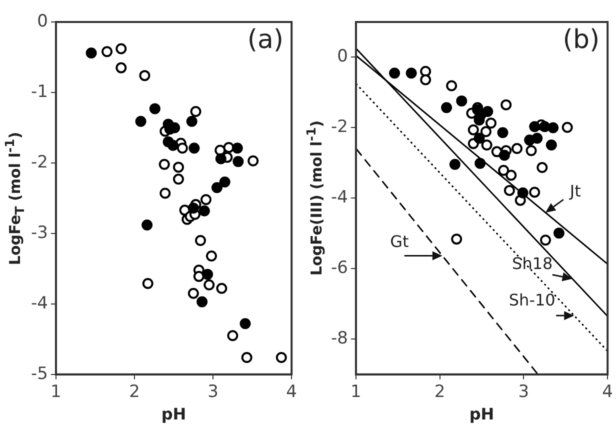 This screenshot has height=425, width=616. I want to click on series-label: Sh18, so click(532, 263).